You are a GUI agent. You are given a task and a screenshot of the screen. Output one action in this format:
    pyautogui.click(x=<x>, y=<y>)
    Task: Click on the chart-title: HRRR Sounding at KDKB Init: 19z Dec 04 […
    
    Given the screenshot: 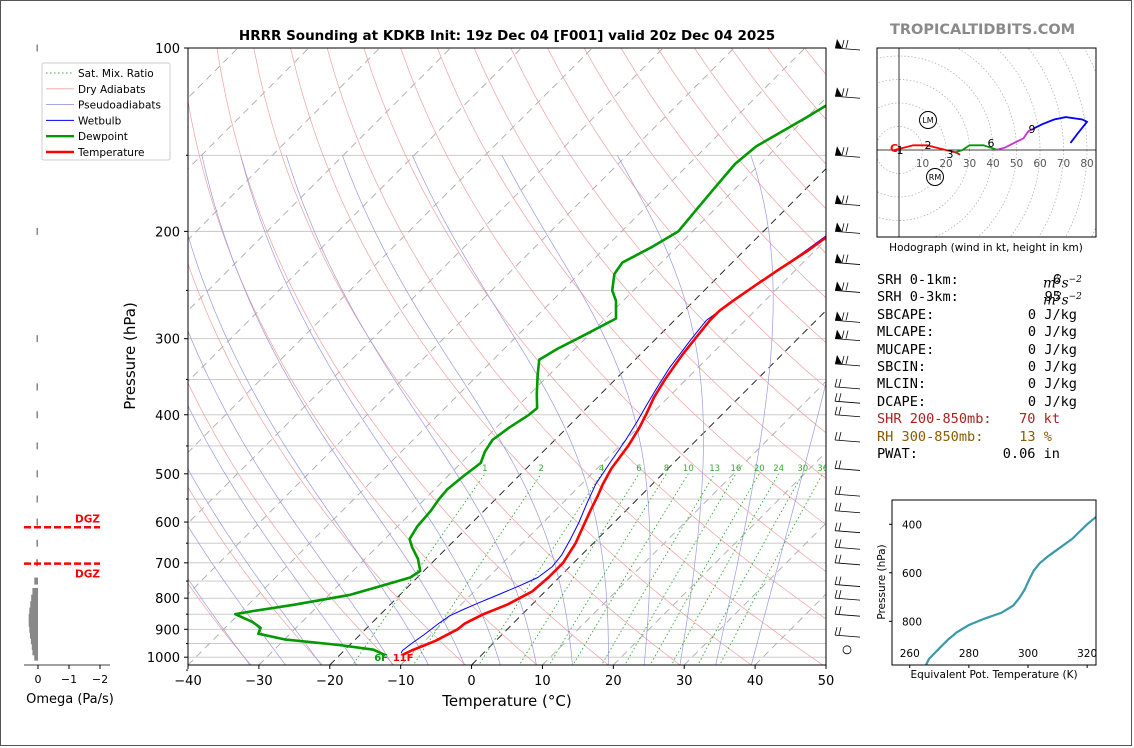 What is the action you would take?
    pyautogui.click(x=507, y=36)
    